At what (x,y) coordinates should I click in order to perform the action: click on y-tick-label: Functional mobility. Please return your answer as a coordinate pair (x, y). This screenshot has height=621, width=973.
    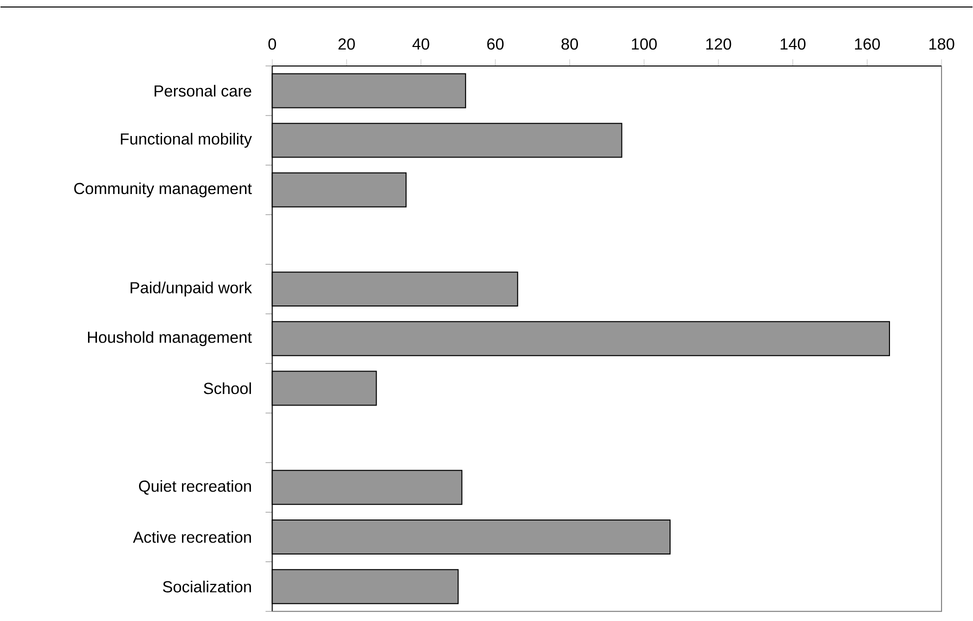
    Looking at the image, I should click on (186, 140).